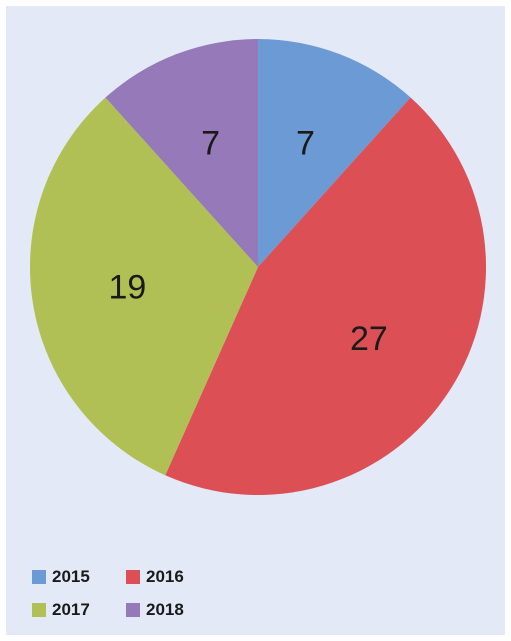 Image resolution: width=511 pixels, height=641 pixels. What do you see at coordinates (210, 144) in the screenshot?
I see `pie-slice-label-2018: 7` at bounding box center [210, 144].